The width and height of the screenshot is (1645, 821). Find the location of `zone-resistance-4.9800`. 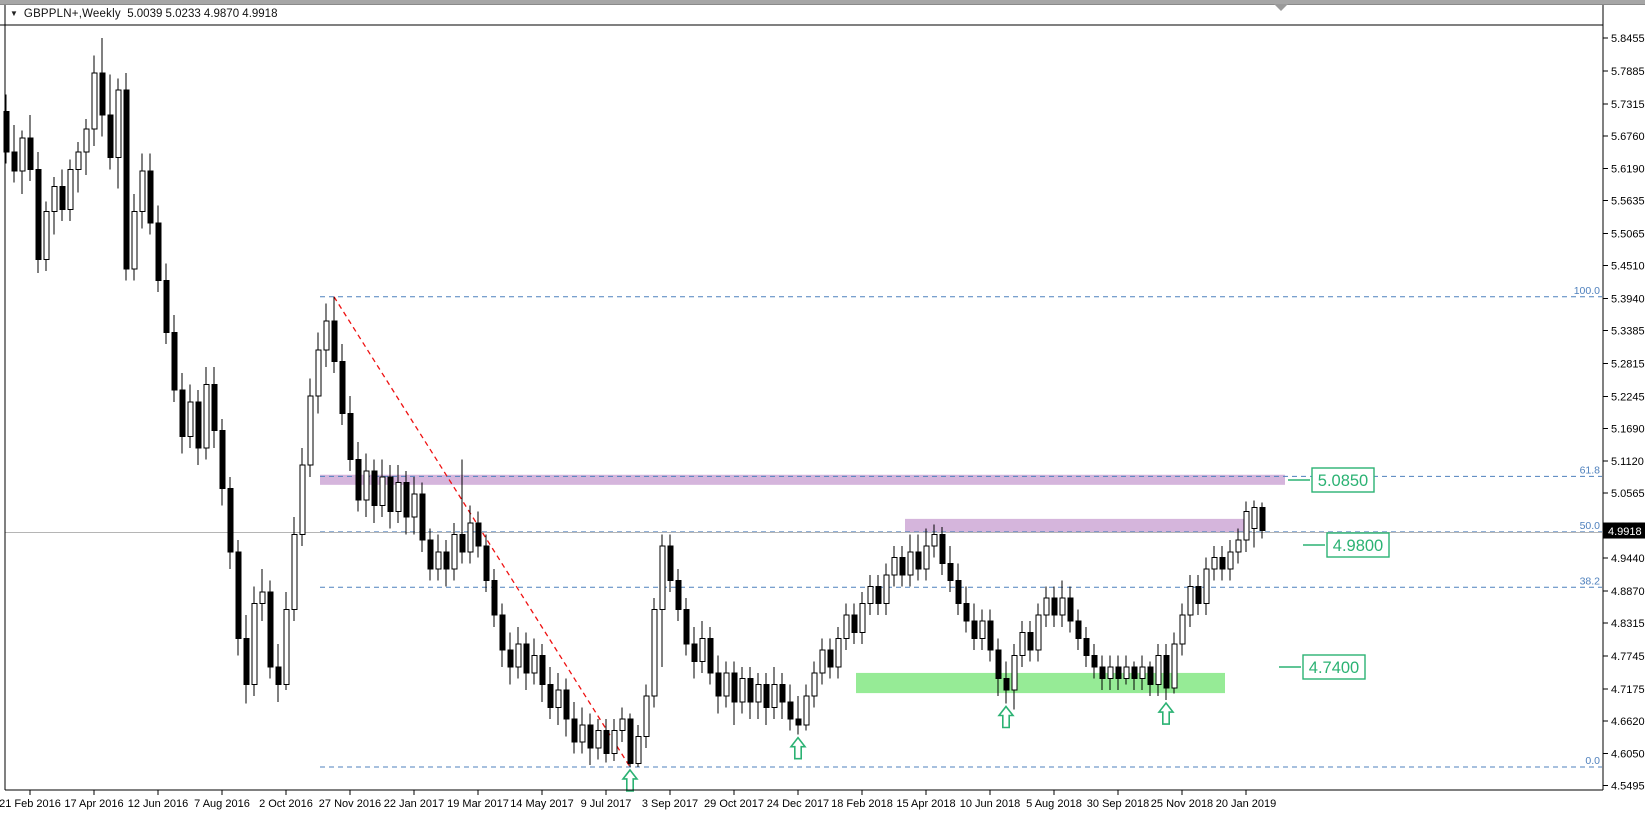

zone-resistance-4.9800 is located at coordinates (1075, 525).